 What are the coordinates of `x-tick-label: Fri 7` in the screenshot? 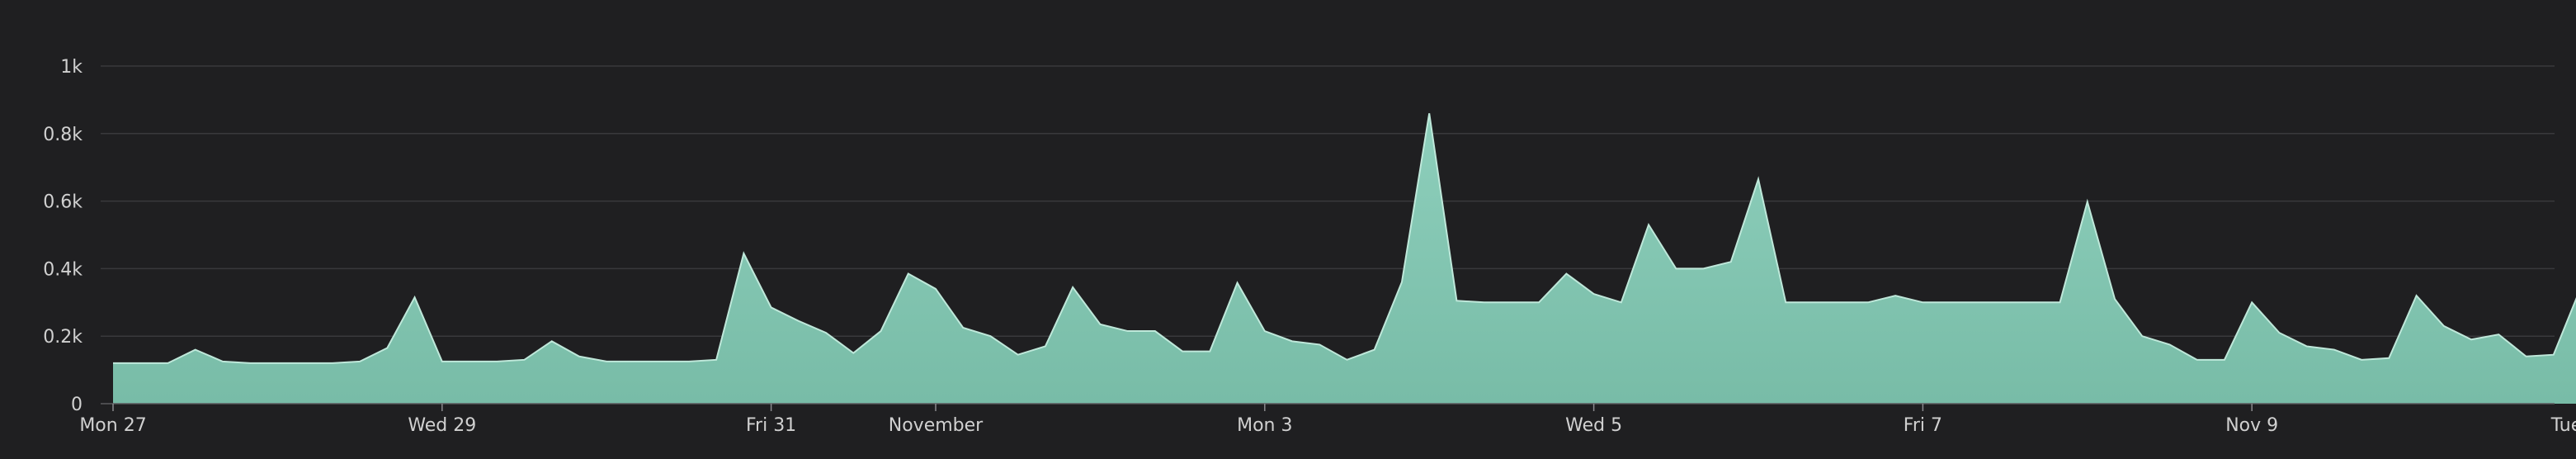 It's located at (1923, 425).